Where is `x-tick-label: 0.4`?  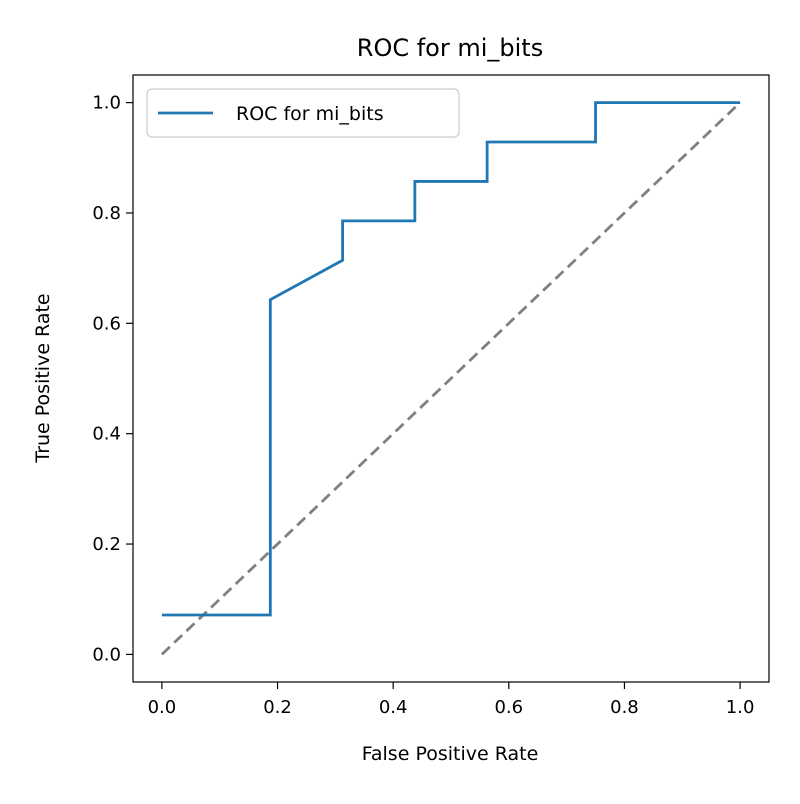 x-tick-label: 0.4 is located at coordinates (393, 707).